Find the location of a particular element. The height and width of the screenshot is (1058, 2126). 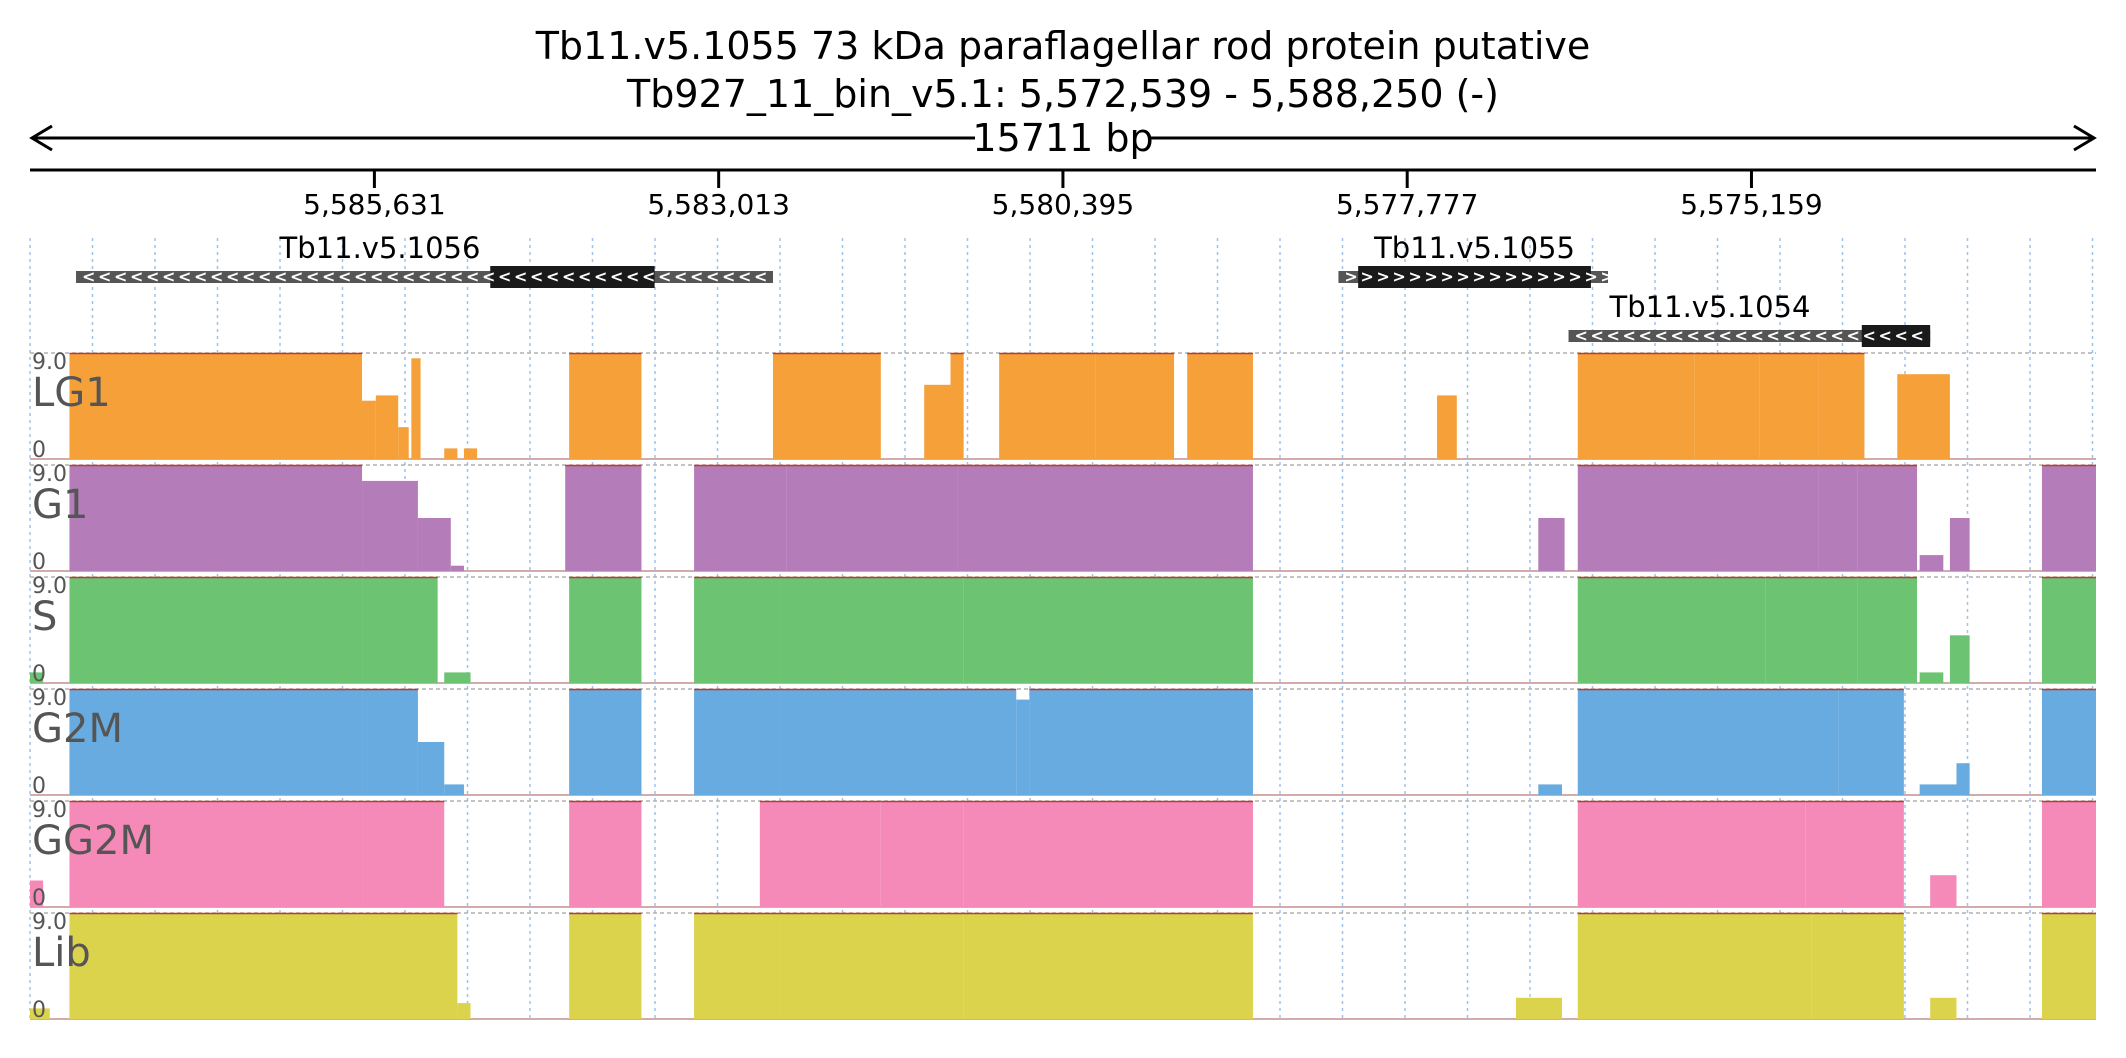

track-GG2M: 9.0 0 GG2M is located at coordinates (1063, 854).